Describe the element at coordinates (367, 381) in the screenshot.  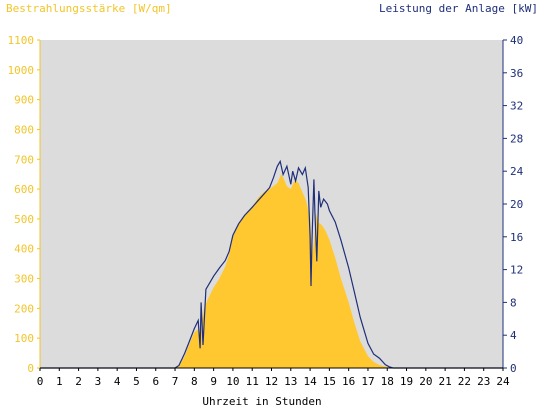
I see `x-tick-label: 17` at that location.